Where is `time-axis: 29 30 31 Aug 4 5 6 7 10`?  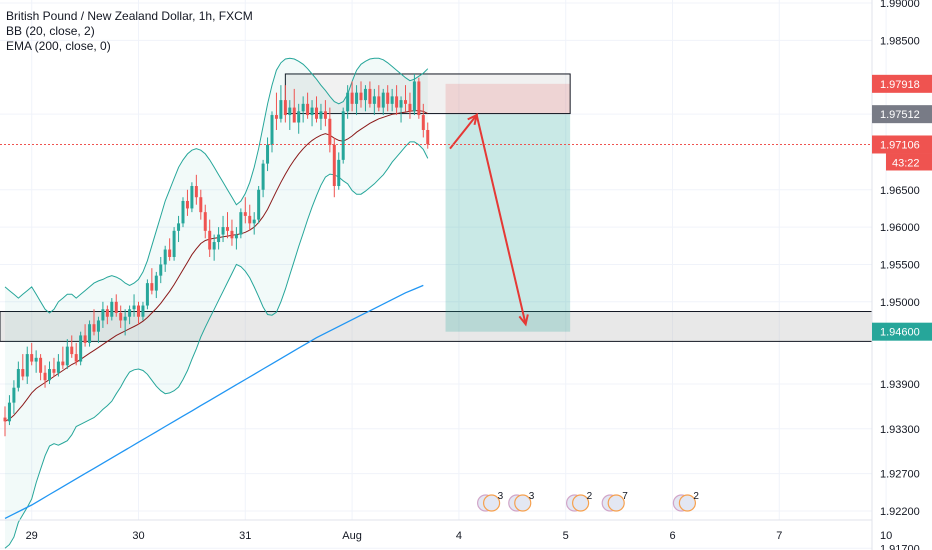
time-axis: 29 30 31 Aug 4 5 6 7 10 is located at coordinates (446, 530).